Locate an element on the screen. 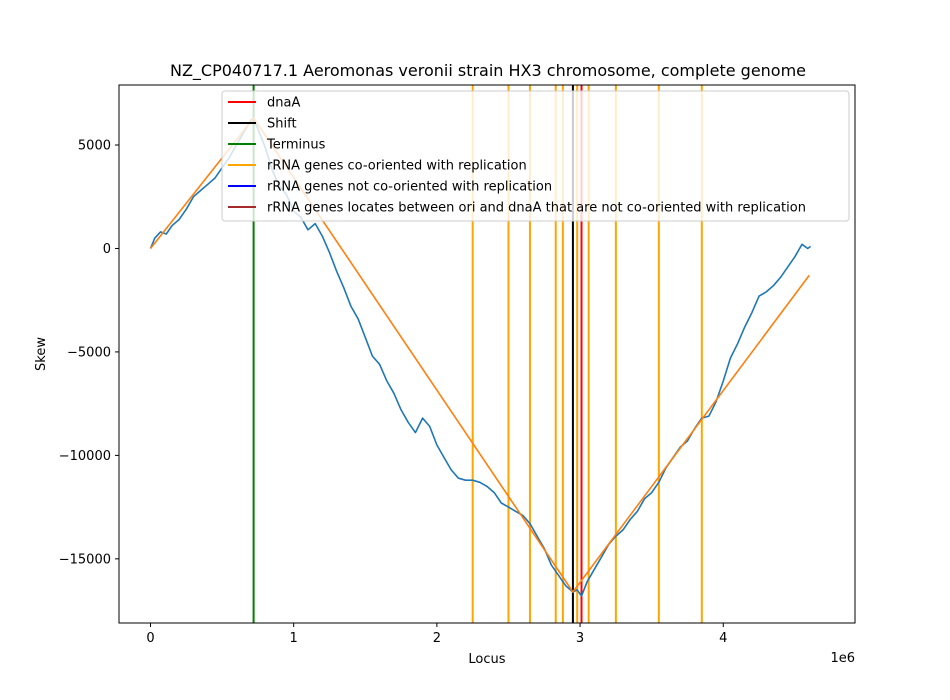 The image size is (950, 700). legend-entry-label: Shift is located at coordinates (282, 124).